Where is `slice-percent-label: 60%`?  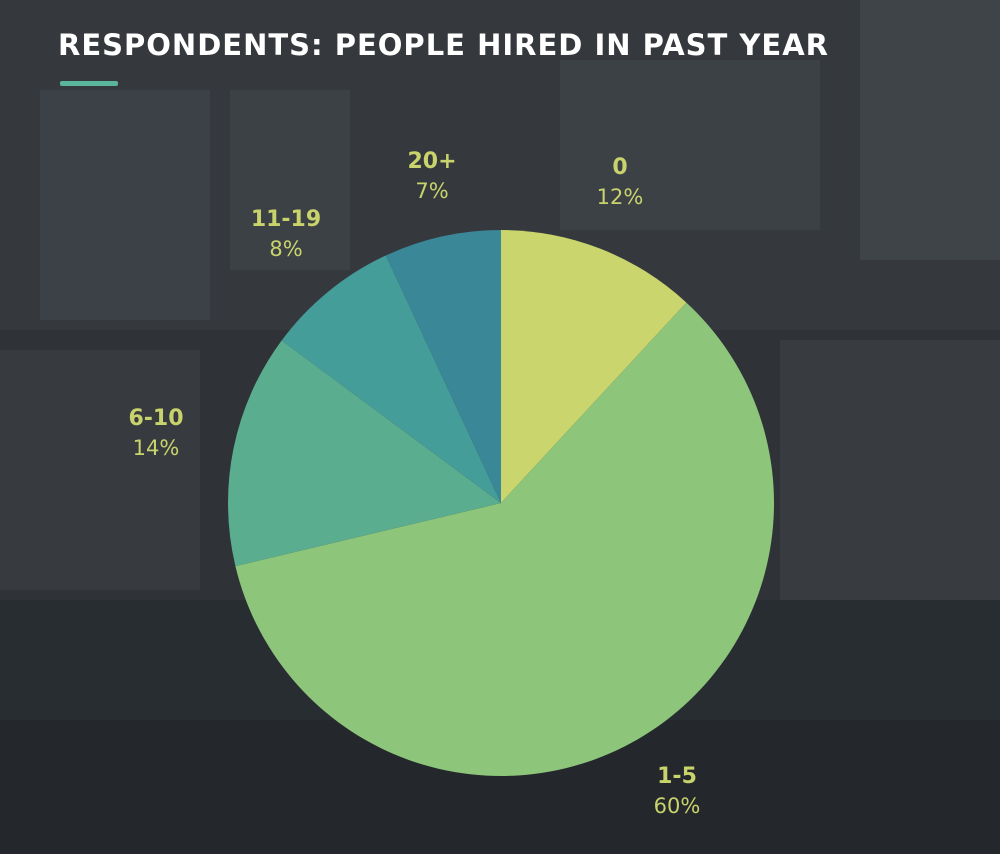 slice-percent-label: 60% is located at coordinates (677, 805).